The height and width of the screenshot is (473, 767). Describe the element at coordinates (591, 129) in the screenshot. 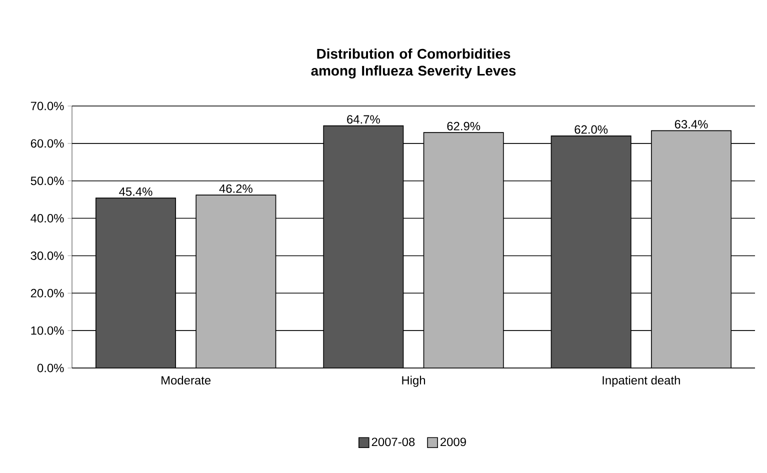

I see `data-label: 62.0%` at that location.